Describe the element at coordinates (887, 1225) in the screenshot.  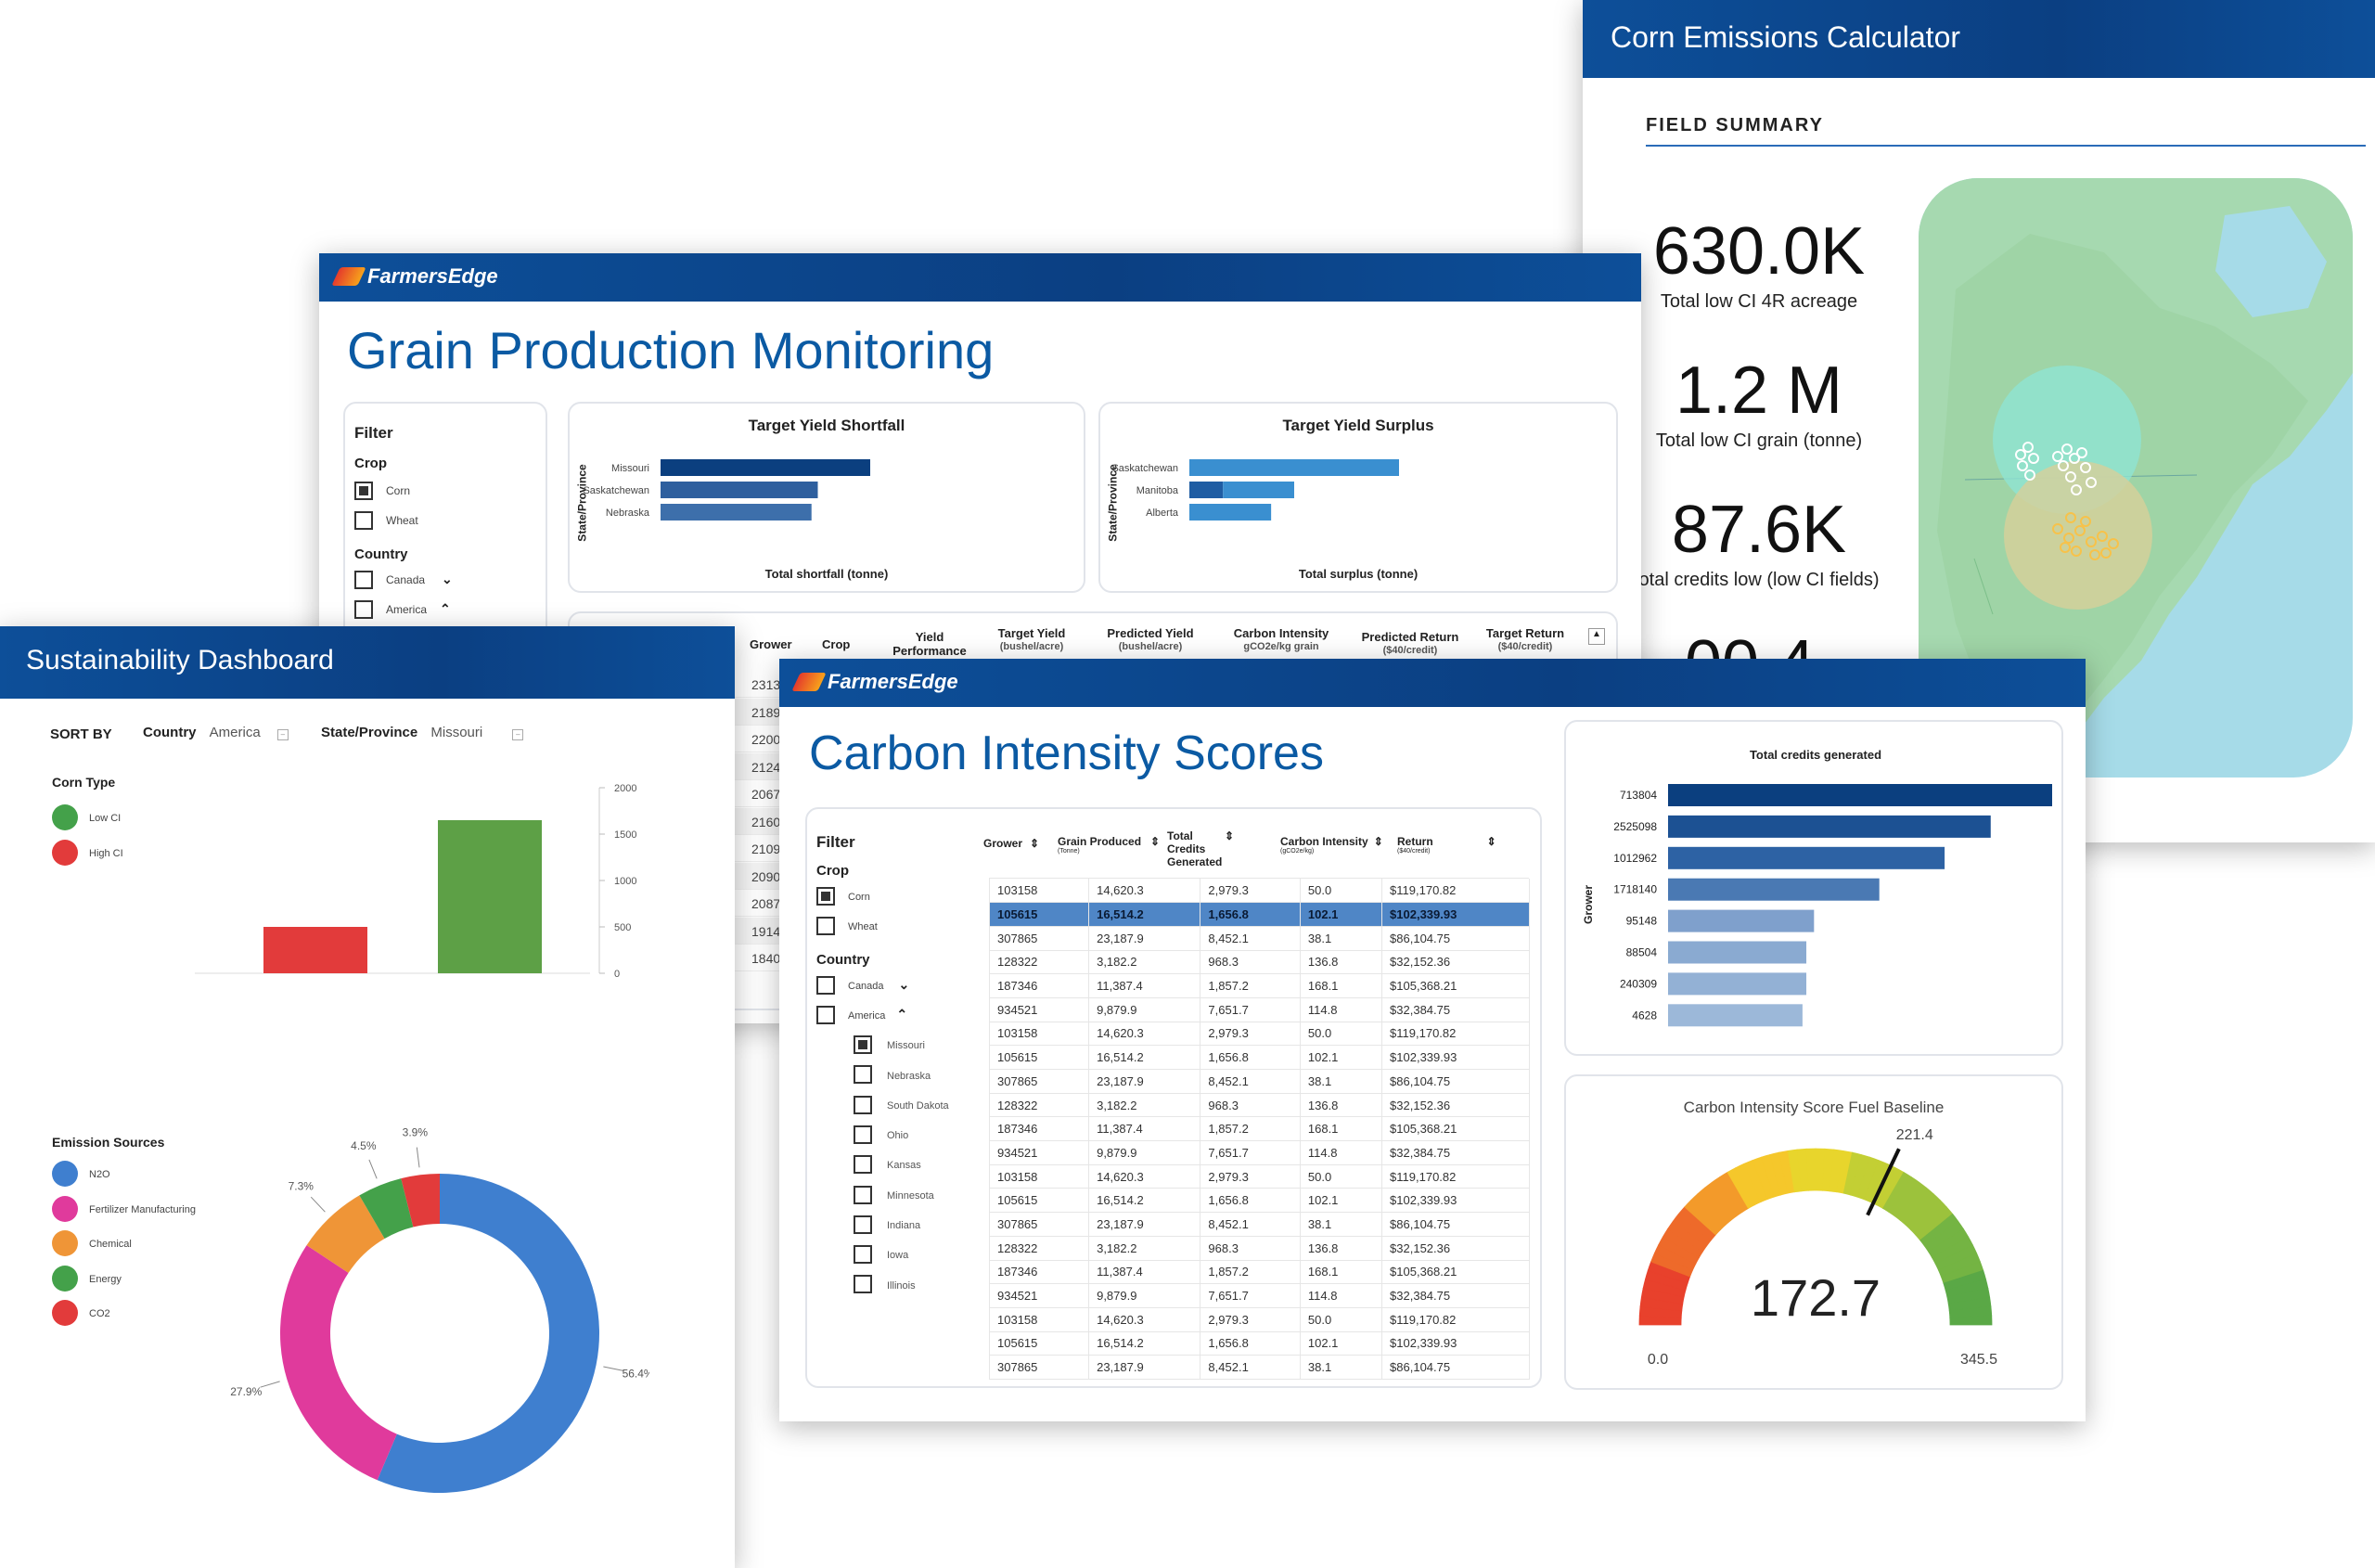
I see `state-option: Indiana` at that location.